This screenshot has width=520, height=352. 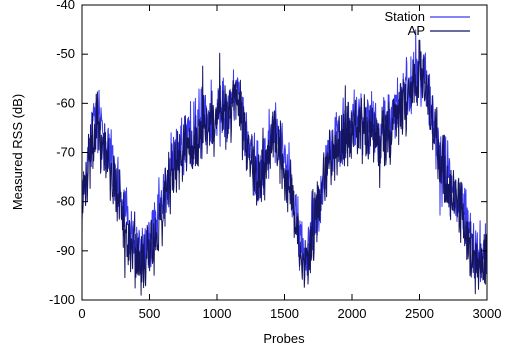 What do you see at coordinates (150, 313) in the screenshot?
I see `x-tick-label-1: 500` at bounding box center [150, 313].